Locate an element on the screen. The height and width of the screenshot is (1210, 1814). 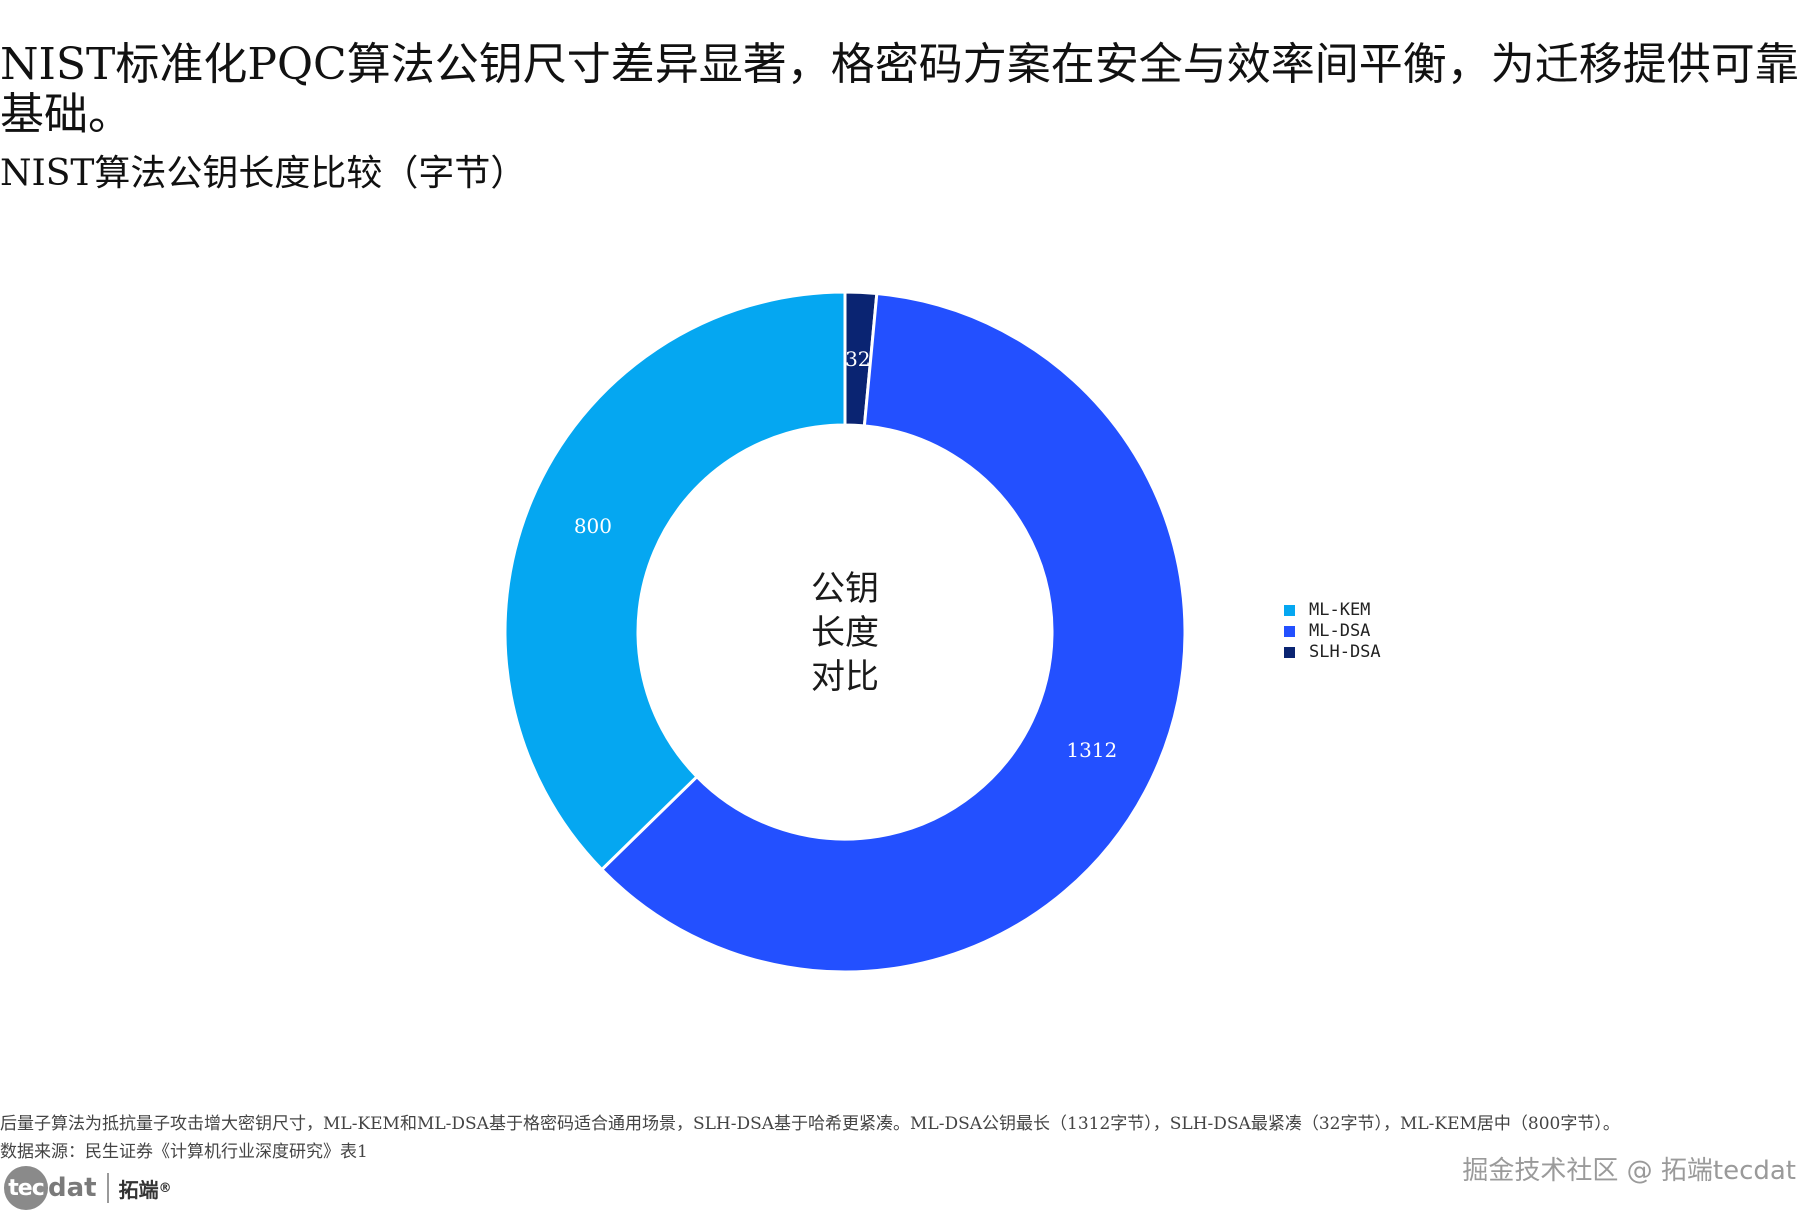
logo-cn-text: 拓端 is located at coordinates (138, 1189).